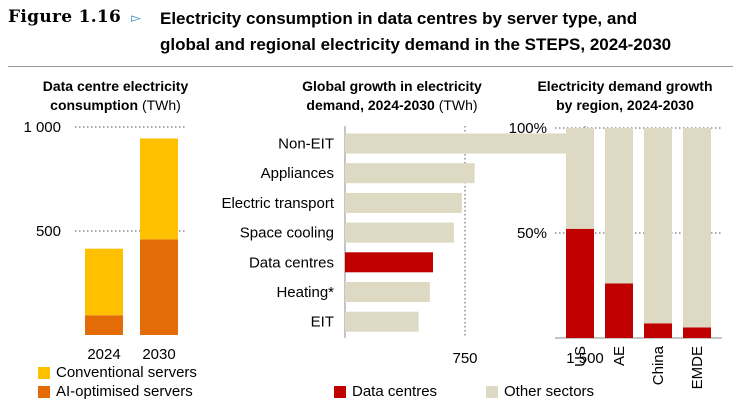 The width and height of the screenshot is (741, 410). Describe the element at coordinates (403, 202) in the screenshot. I see `panel2-bar-electric-transport` at that location.